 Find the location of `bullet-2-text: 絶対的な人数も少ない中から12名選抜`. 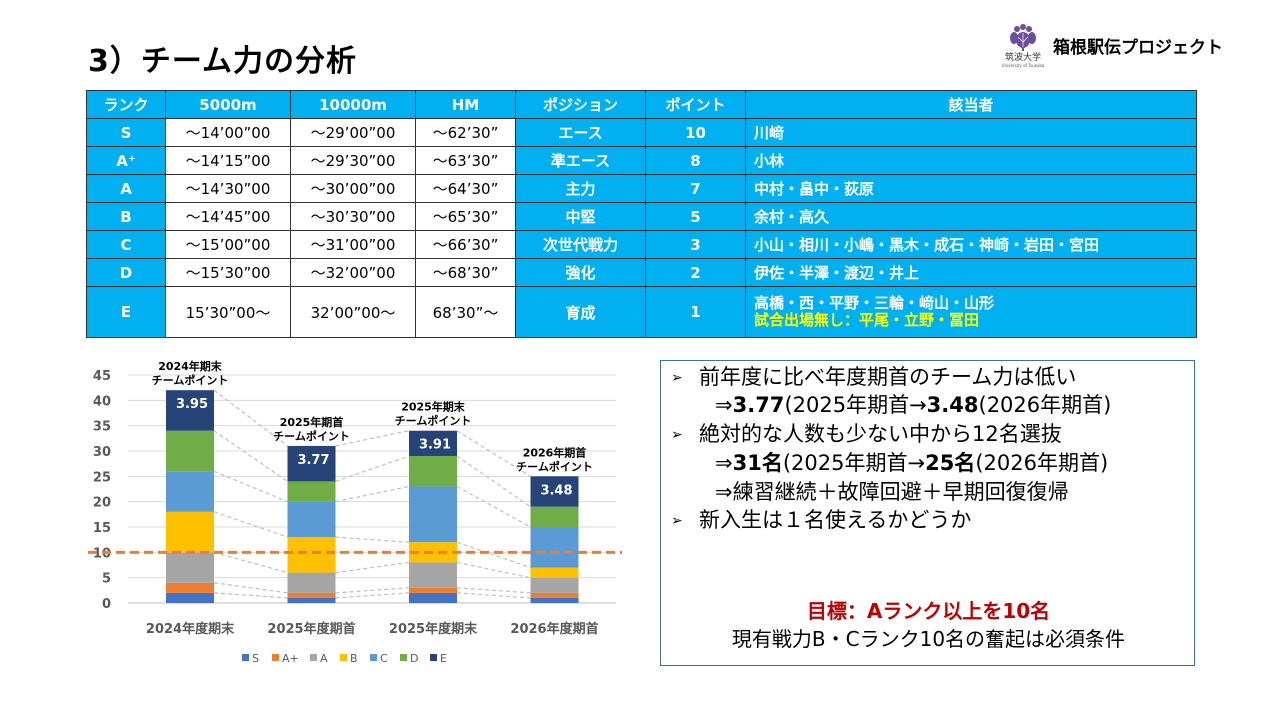

bullet-2-text: 絶対的な人数も少ない中から12名選抜 is located at coordinates (880, 434).